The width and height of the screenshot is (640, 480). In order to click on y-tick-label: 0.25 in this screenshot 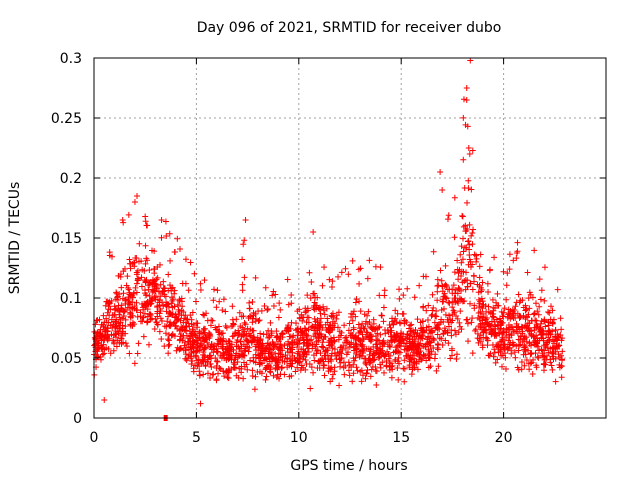, I will do `click(66, 119)`.